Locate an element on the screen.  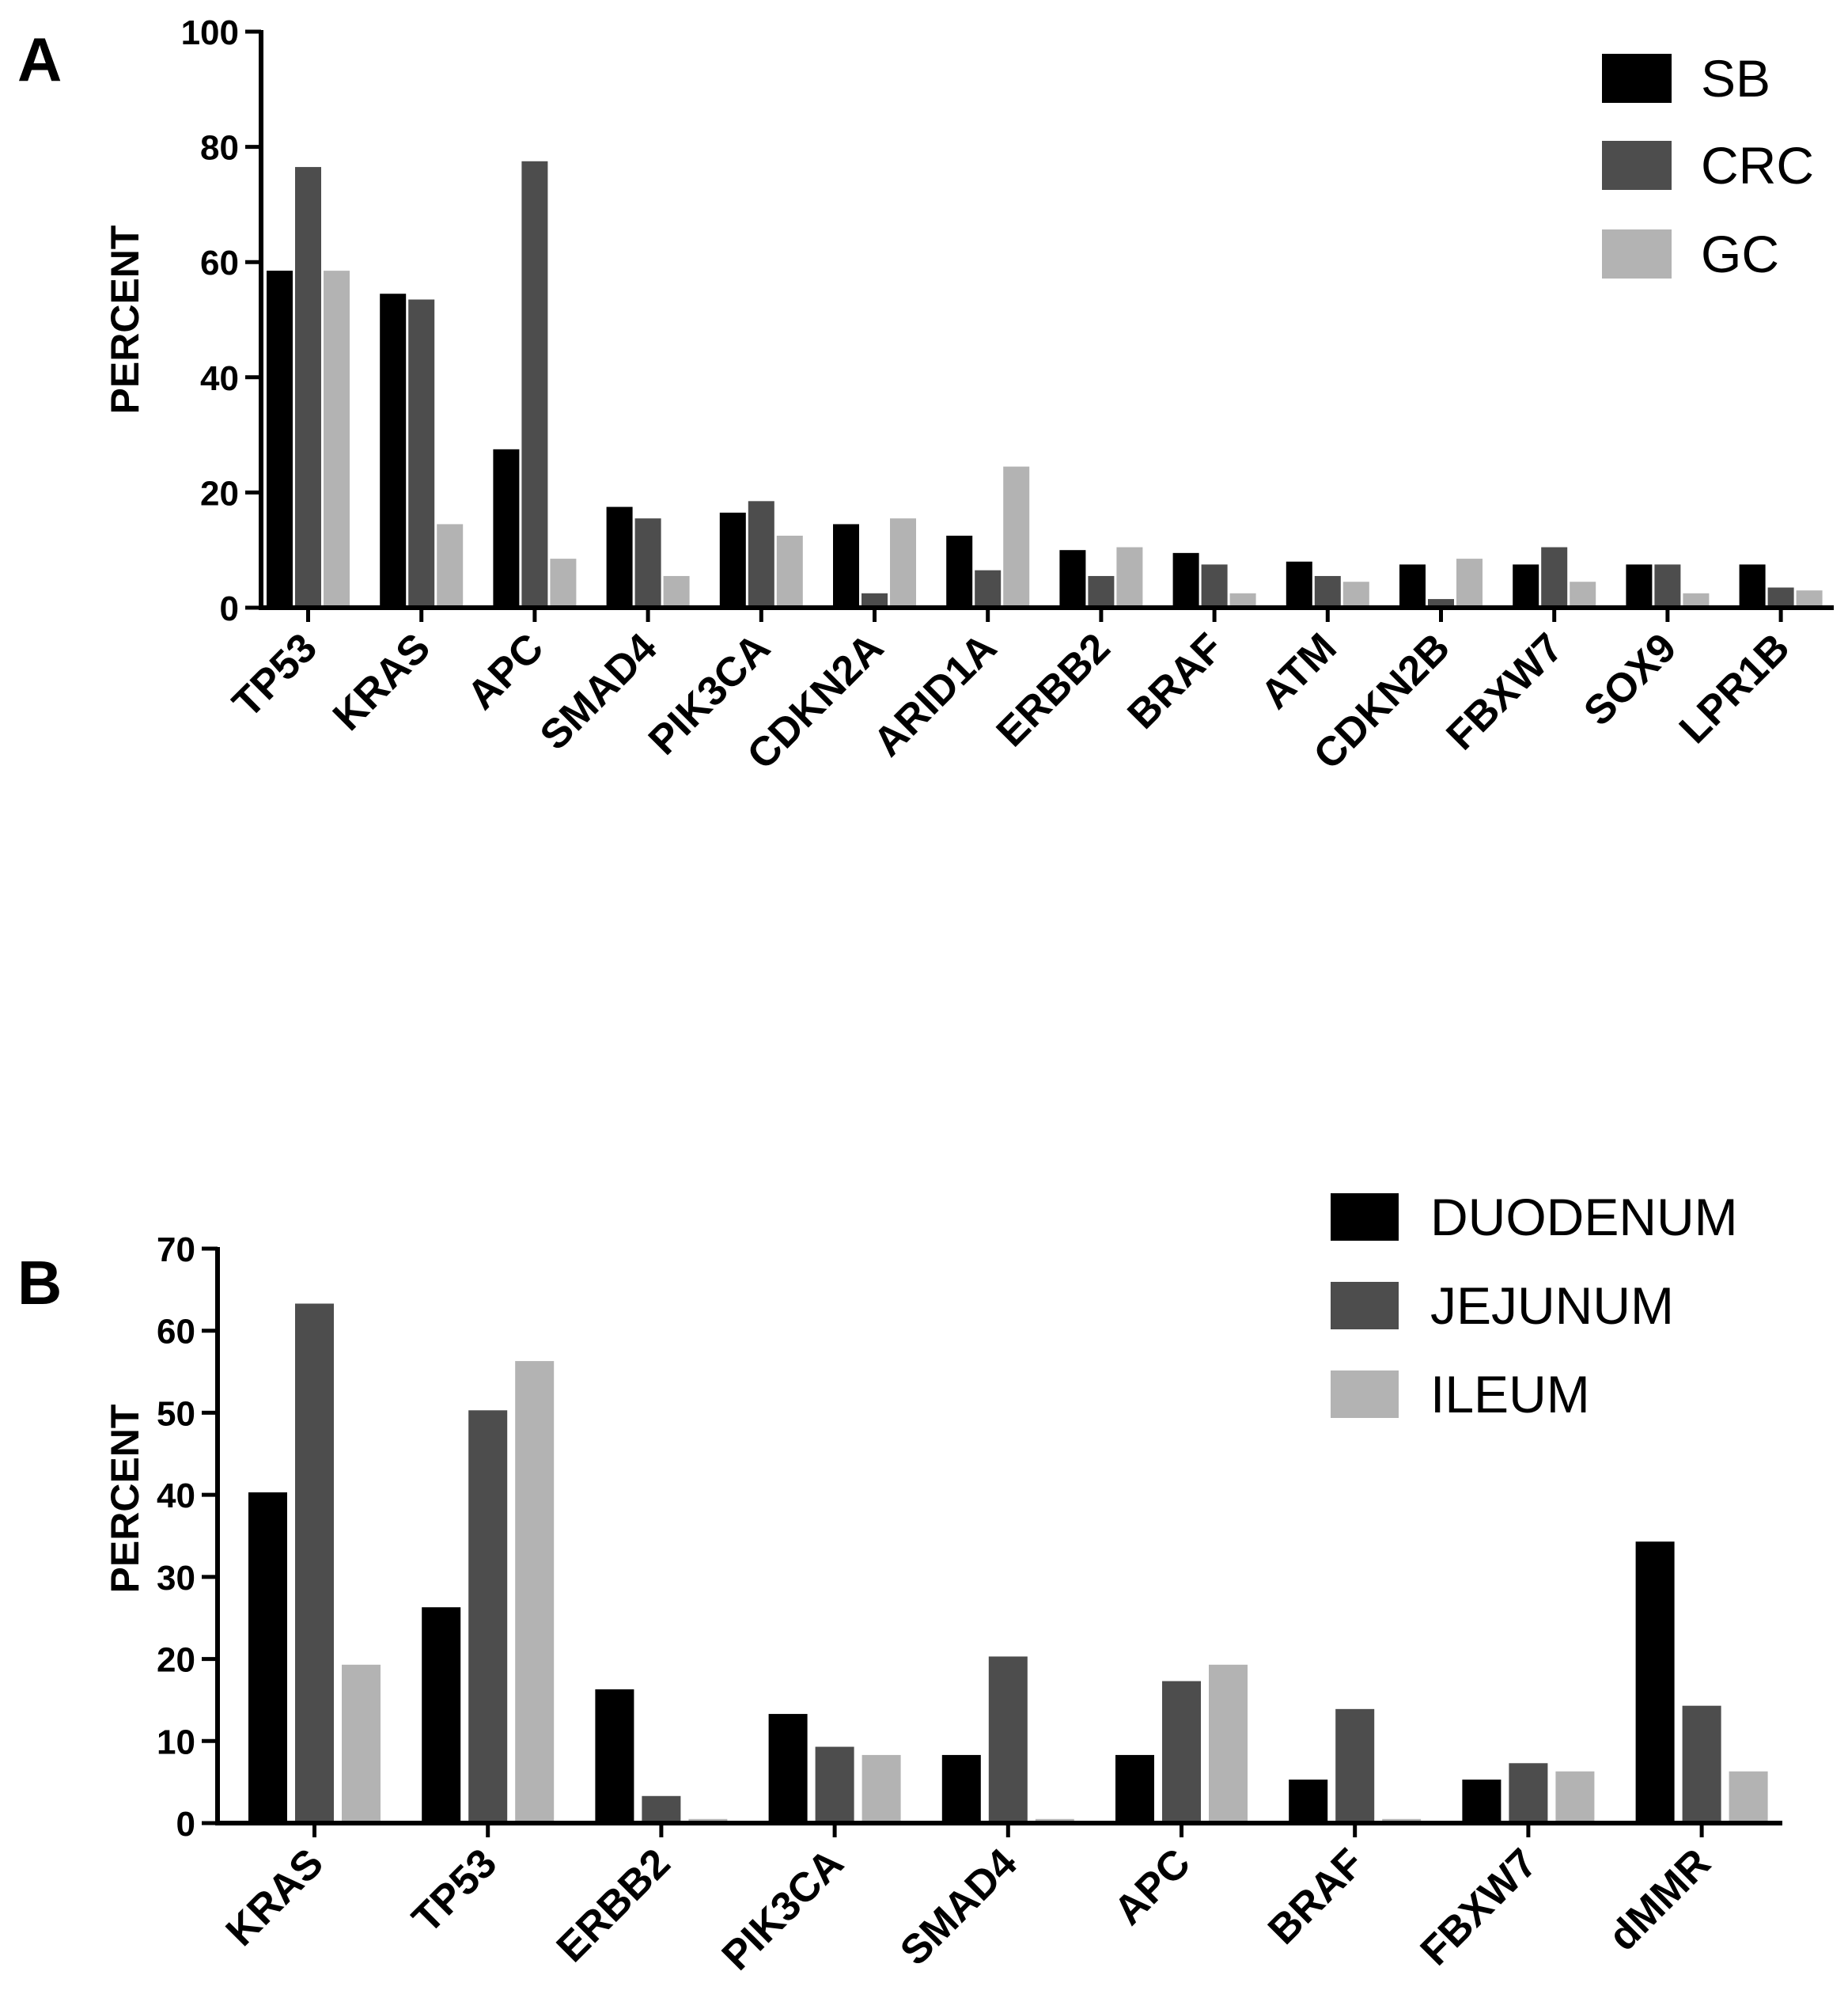
panel-a-y-axis-label: PERCENT is located at coordinates (125, 320).